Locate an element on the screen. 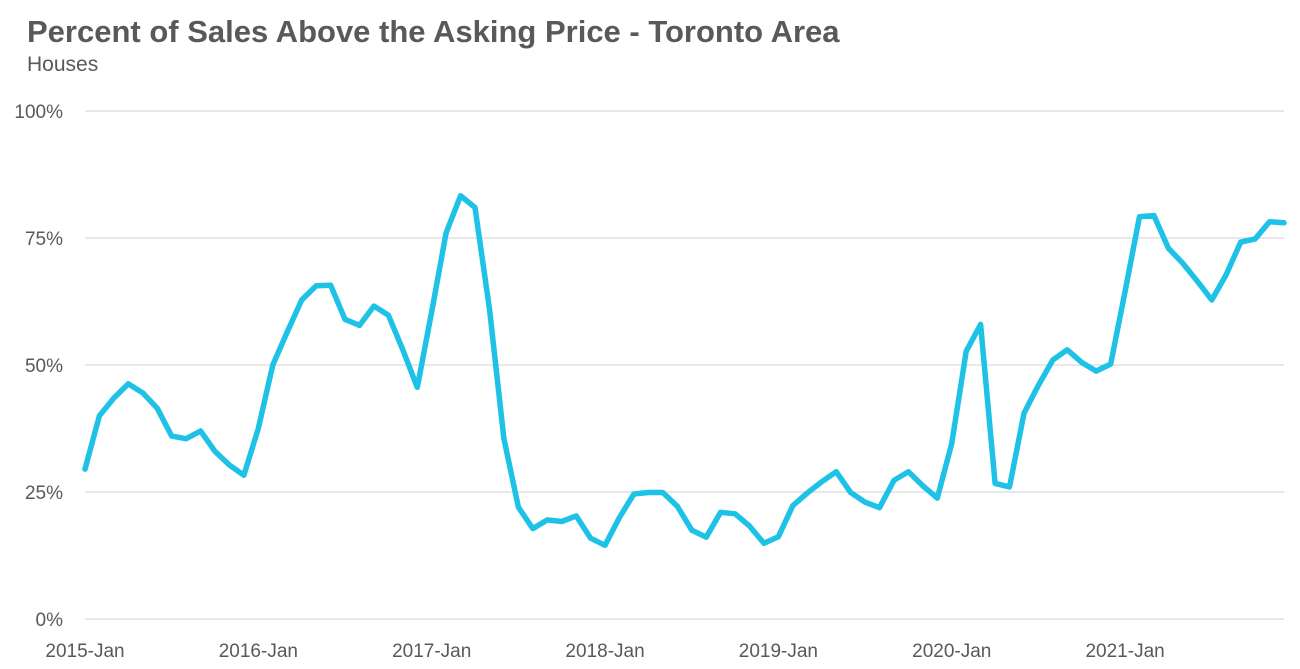 The height and width of the screenshot is (669, 1300). y-axis-ticks: 0% 25% 50% 75% 100% is located at coordinates (38, 366).